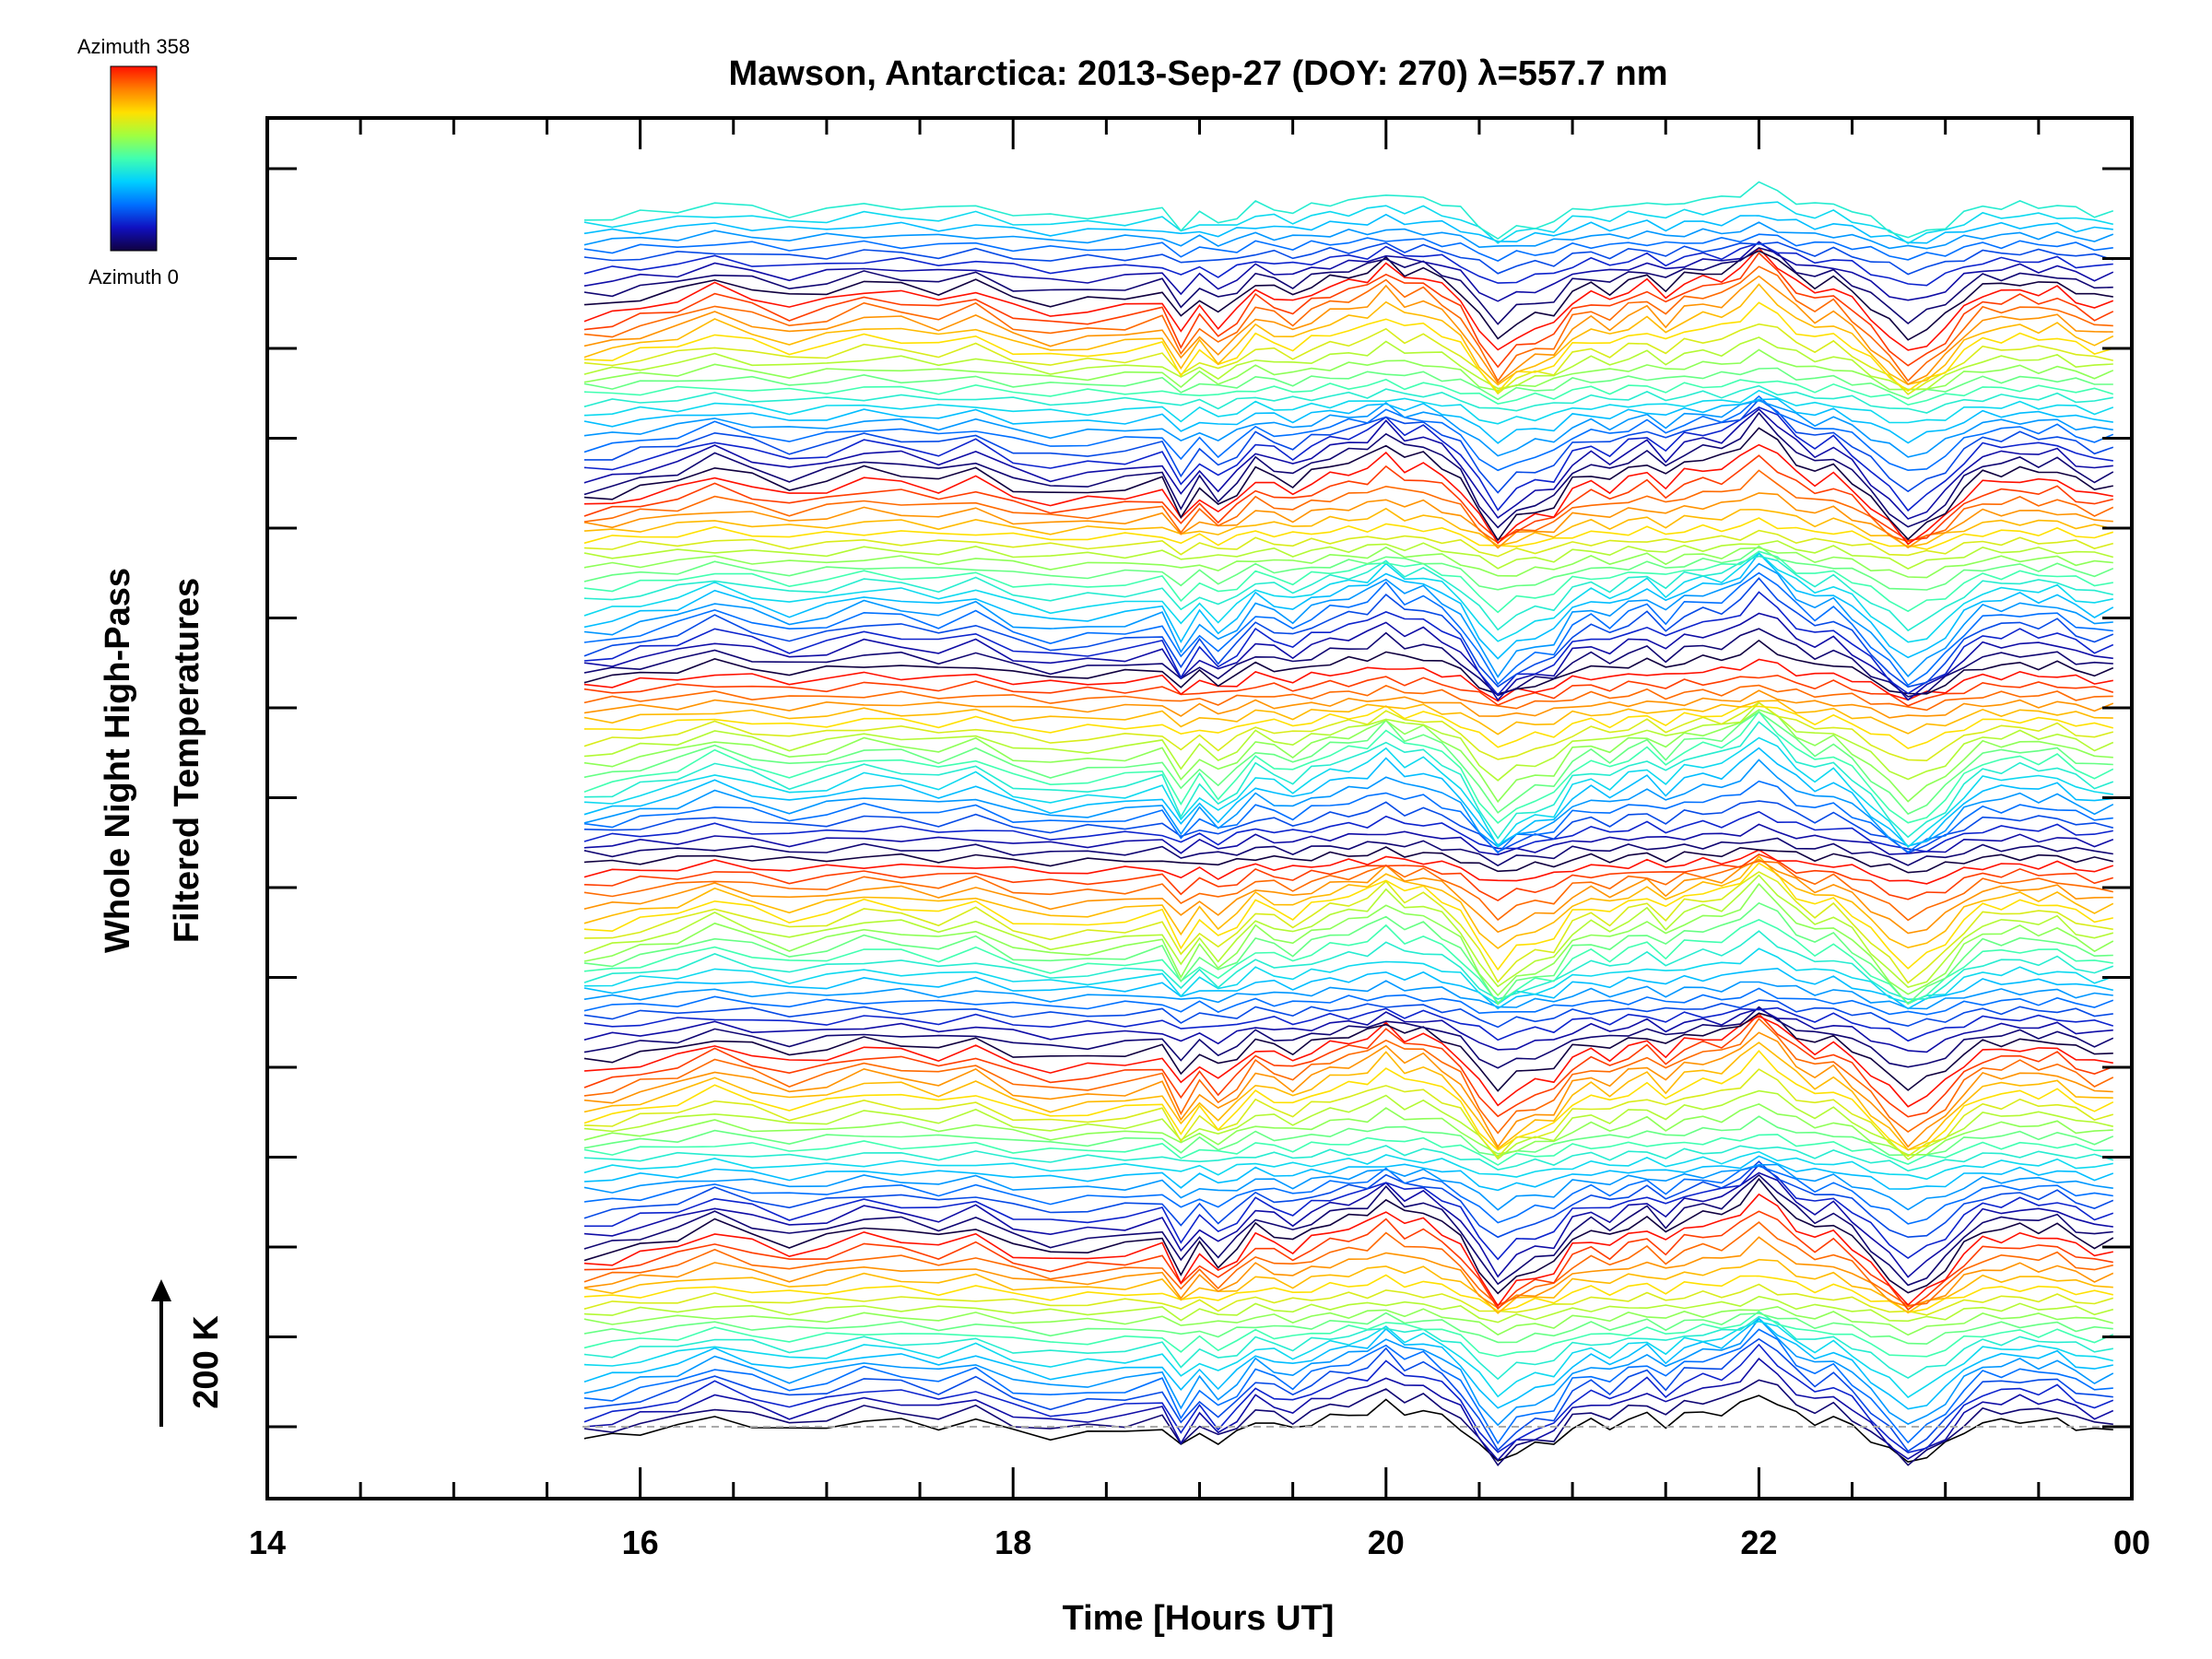  Describe the element at coordinates (1758, 1542) in the screenshot. I see `x-tick-label: 22` at that location.